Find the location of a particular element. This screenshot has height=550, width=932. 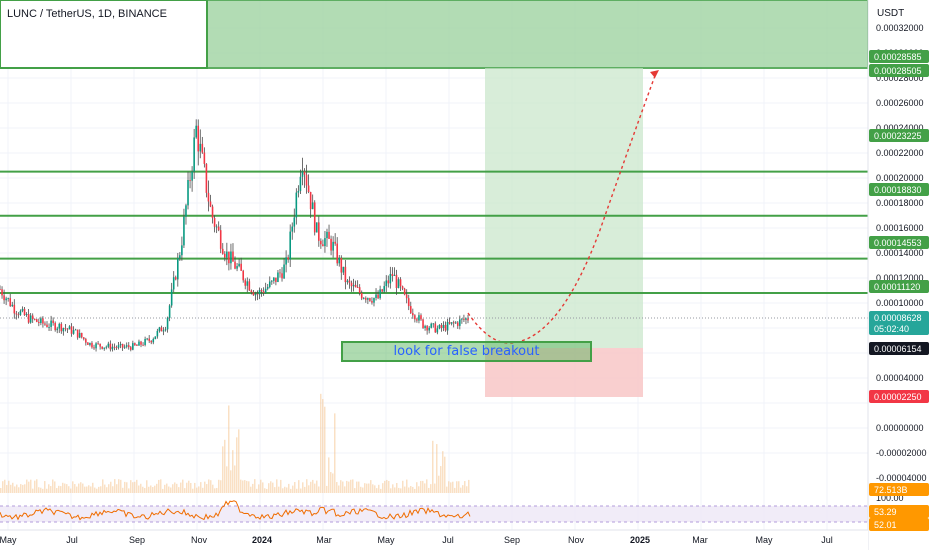

profit-zone is located at coordinates (564, 208).